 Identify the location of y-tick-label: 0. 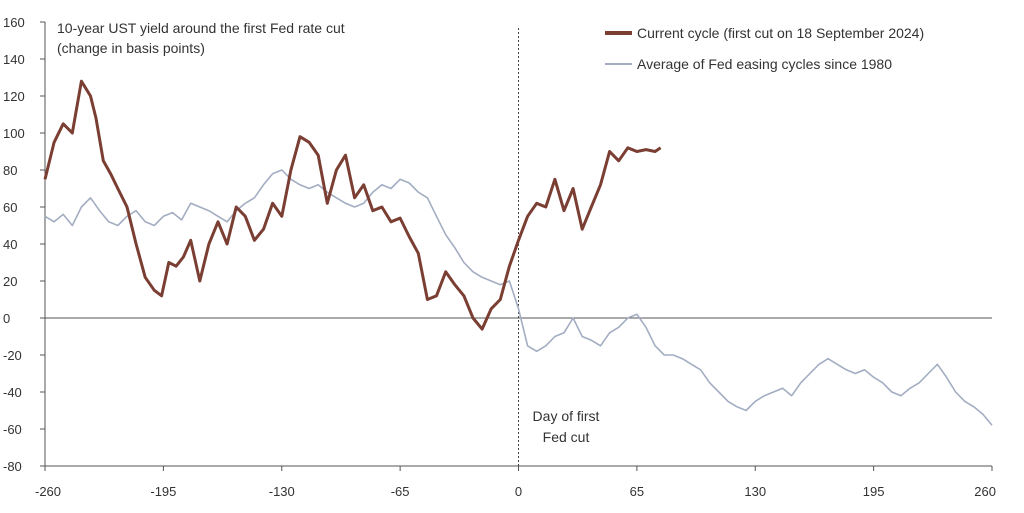
(6, 318).